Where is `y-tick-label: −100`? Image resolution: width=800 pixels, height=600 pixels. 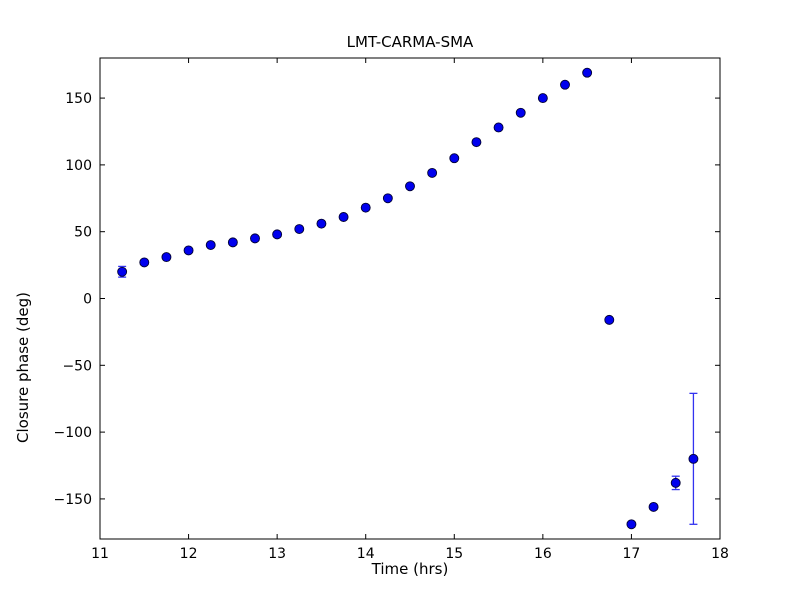 y-tick-label: −100 is located at coordinates (73, 433).